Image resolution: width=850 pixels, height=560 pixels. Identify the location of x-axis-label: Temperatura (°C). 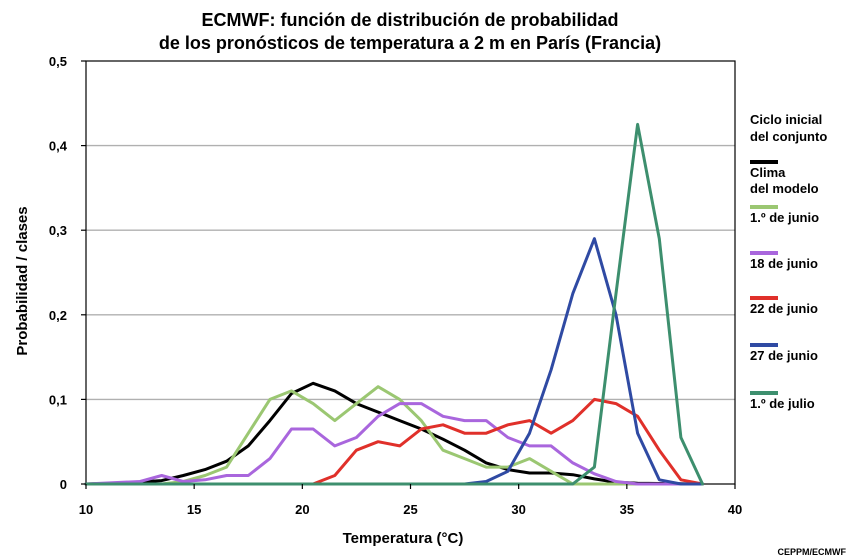
(403, 538).